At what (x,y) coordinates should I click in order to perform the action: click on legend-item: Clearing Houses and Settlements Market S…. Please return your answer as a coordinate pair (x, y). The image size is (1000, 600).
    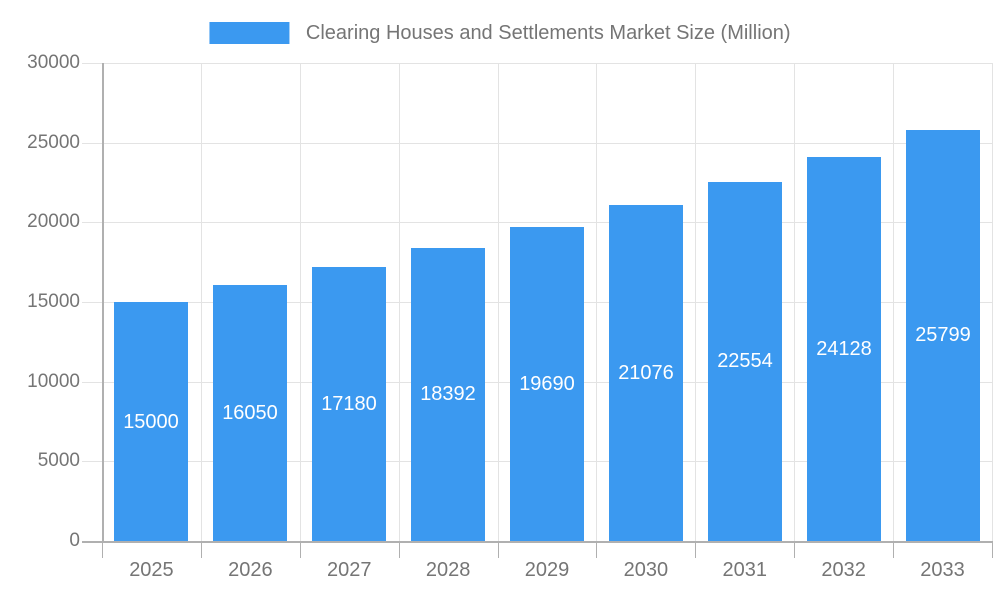
    Looking at the image, I should click on (500, 33).